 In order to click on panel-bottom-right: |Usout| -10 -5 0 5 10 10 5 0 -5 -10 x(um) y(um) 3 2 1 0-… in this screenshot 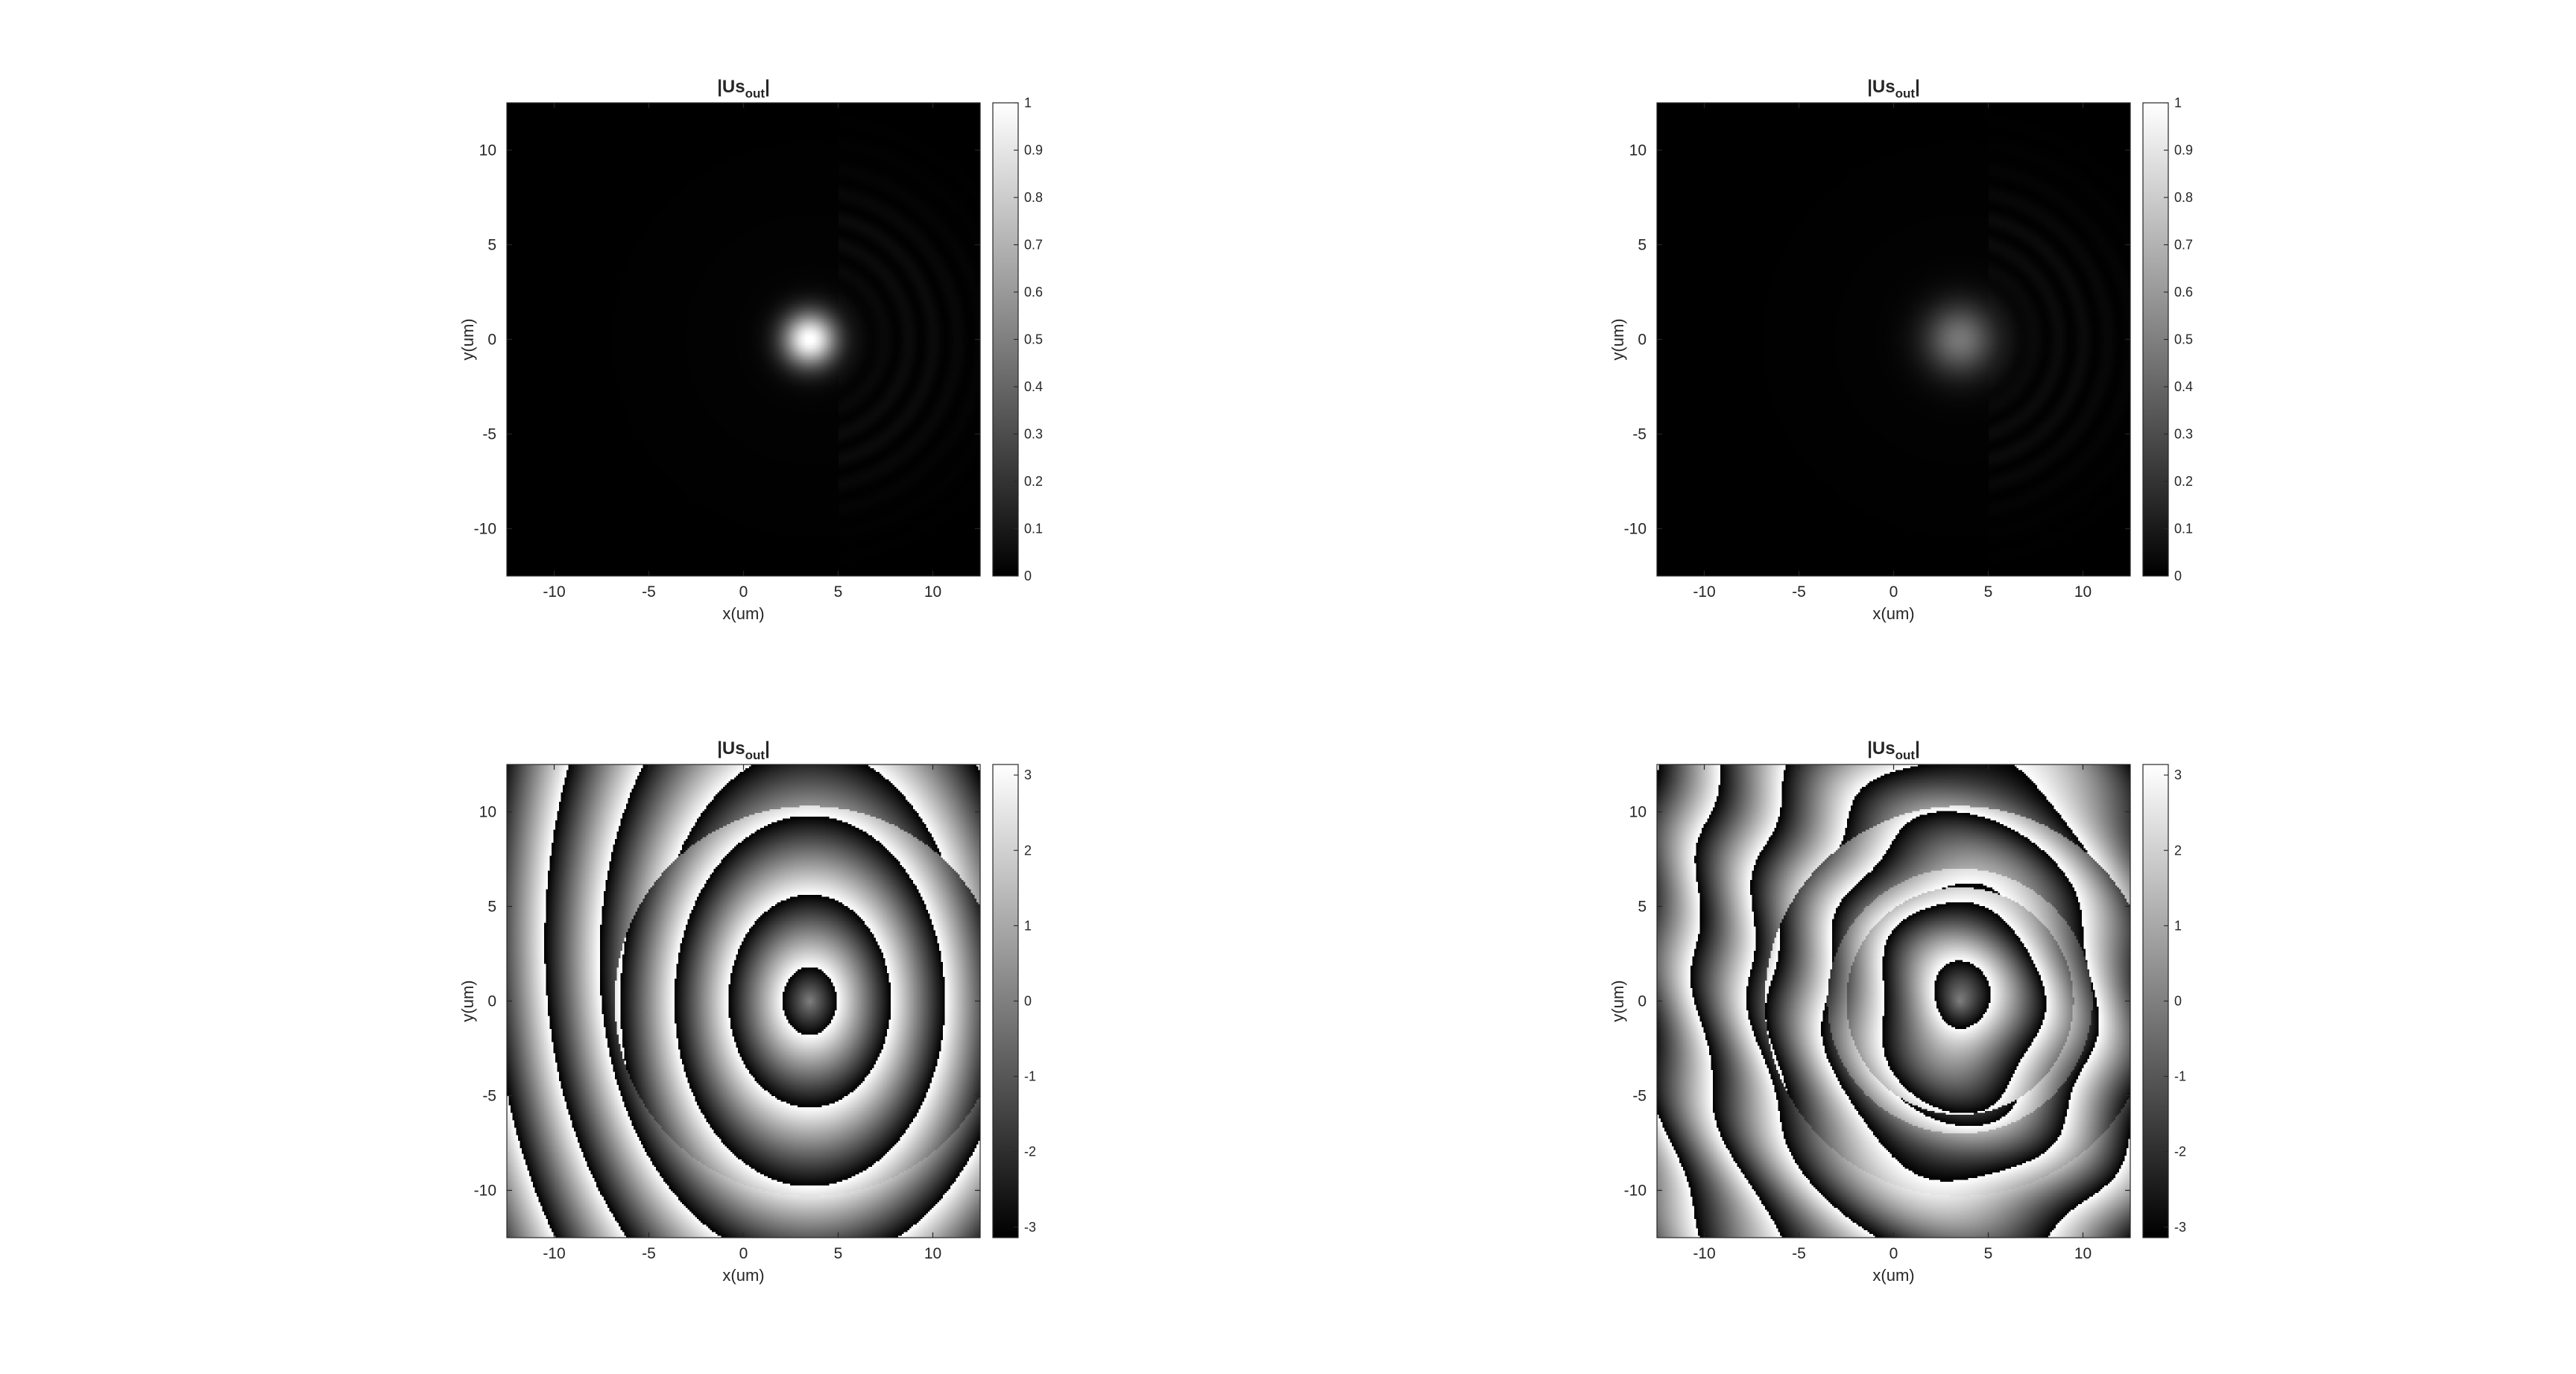, I will do `click(1932, 1049)`.